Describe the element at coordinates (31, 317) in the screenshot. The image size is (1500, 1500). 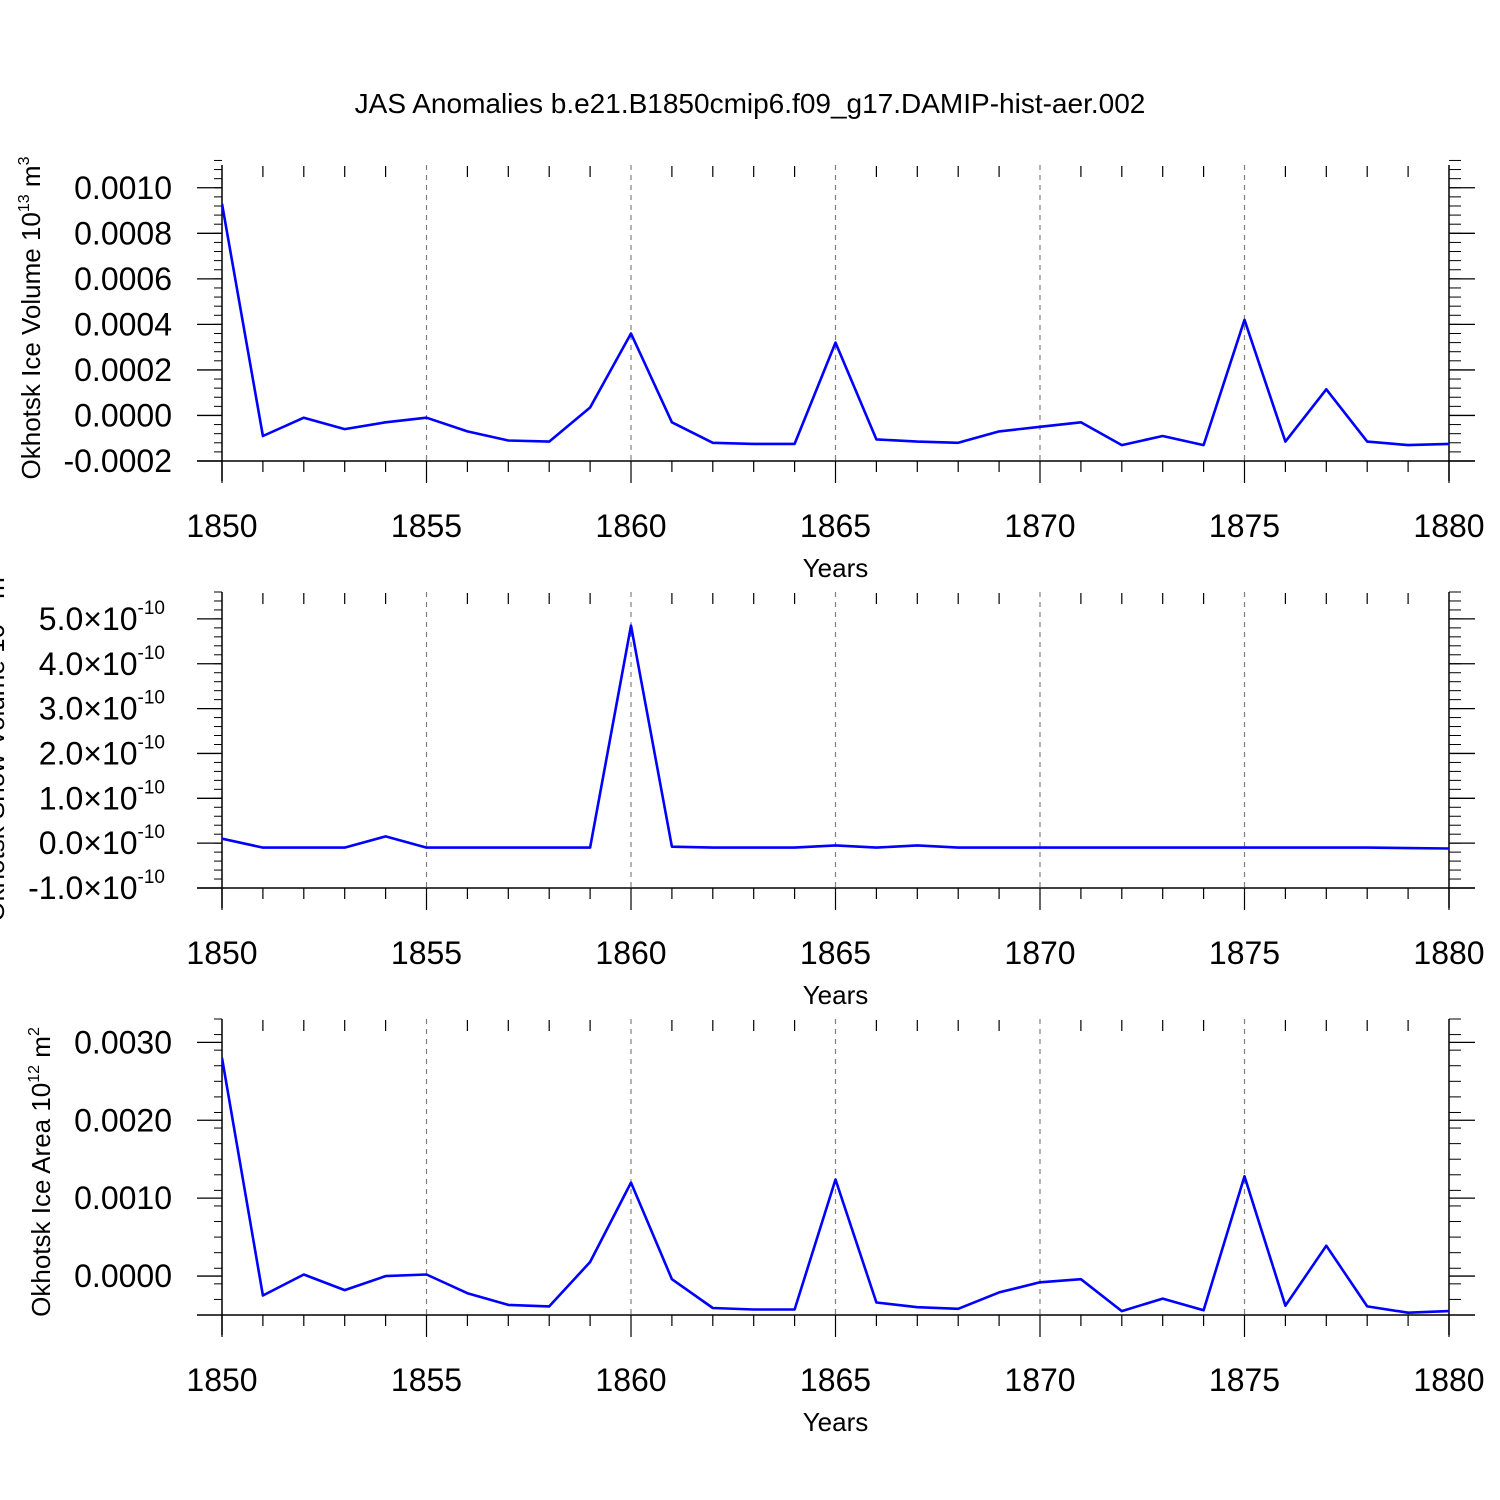
I see `y-axis-label: Okhotsk Ice Volume 1013 m3` at that location.